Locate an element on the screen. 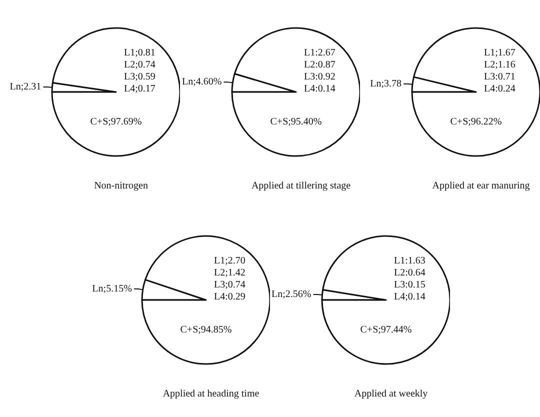 The width and height of the screenshot is (540, 417). slice-label: Ln;3.78 is located at coordinates (386, 84).